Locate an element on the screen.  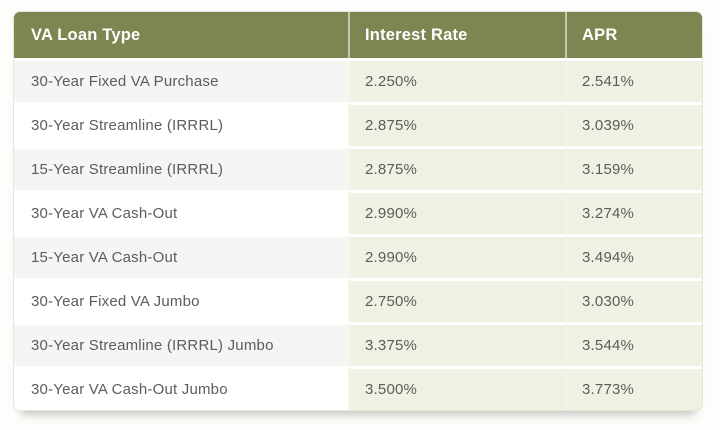
interest-rate-cell: 2.250% is located at coordinates (456, 80).